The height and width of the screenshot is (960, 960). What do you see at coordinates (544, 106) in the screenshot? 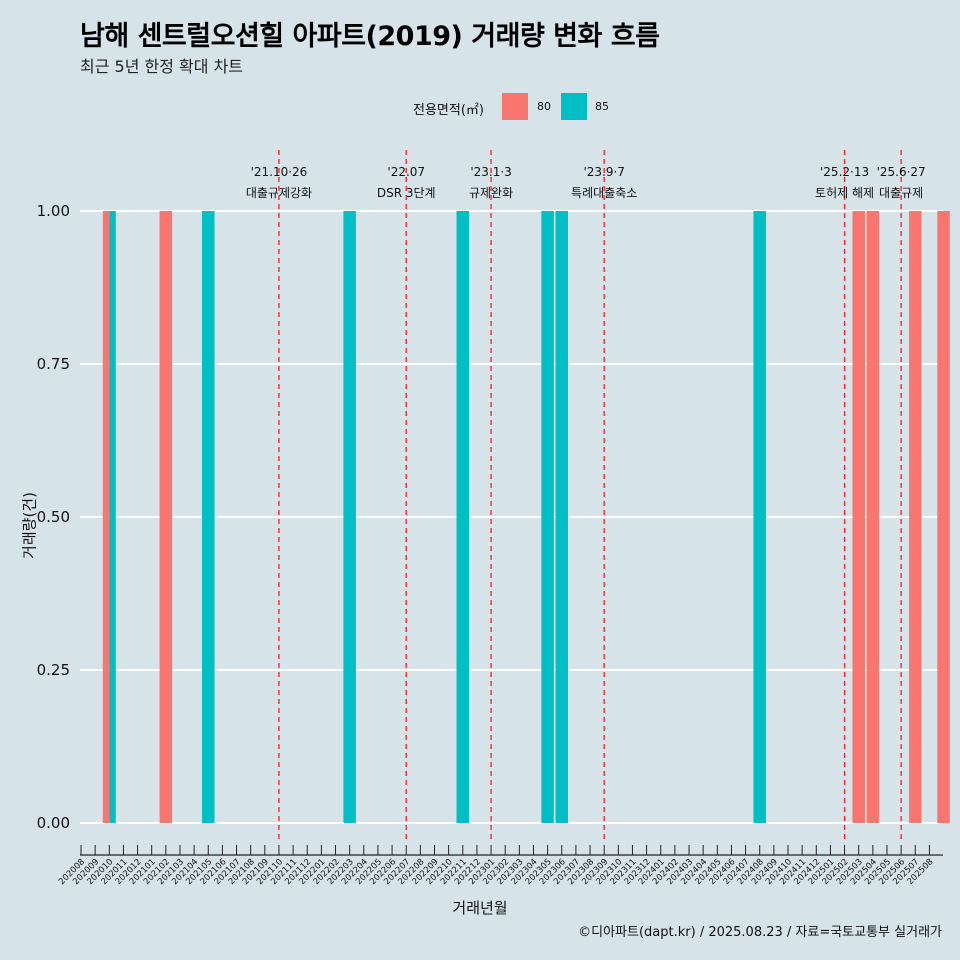
I see `legend-label-80: 80` at bounding box center [544, 106].